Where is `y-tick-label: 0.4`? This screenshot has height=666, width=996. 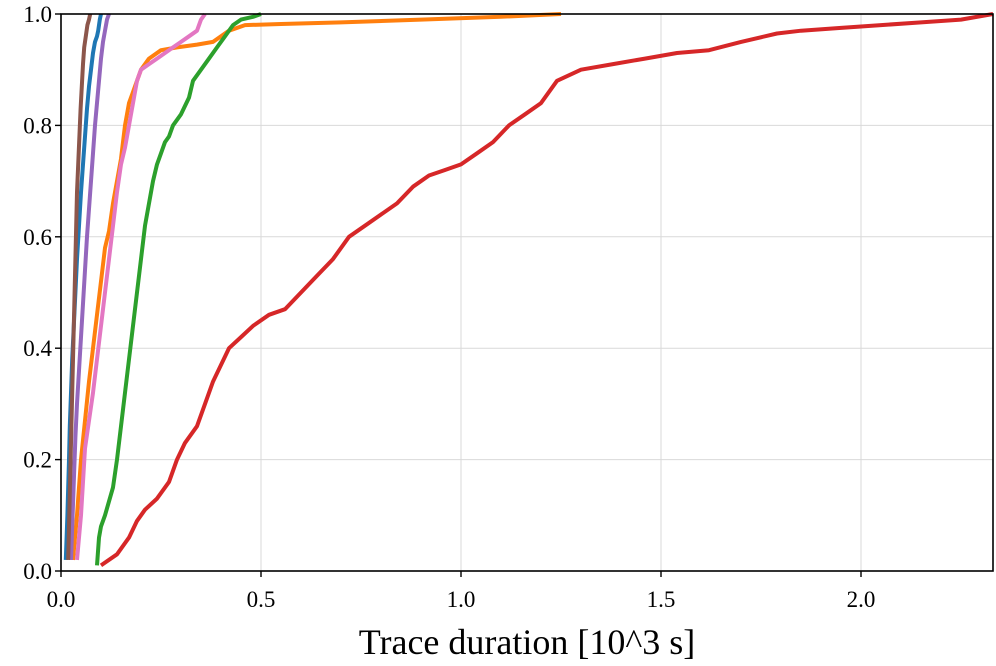
y-tick-label: 0.4 is located at coordinates (37, 348).